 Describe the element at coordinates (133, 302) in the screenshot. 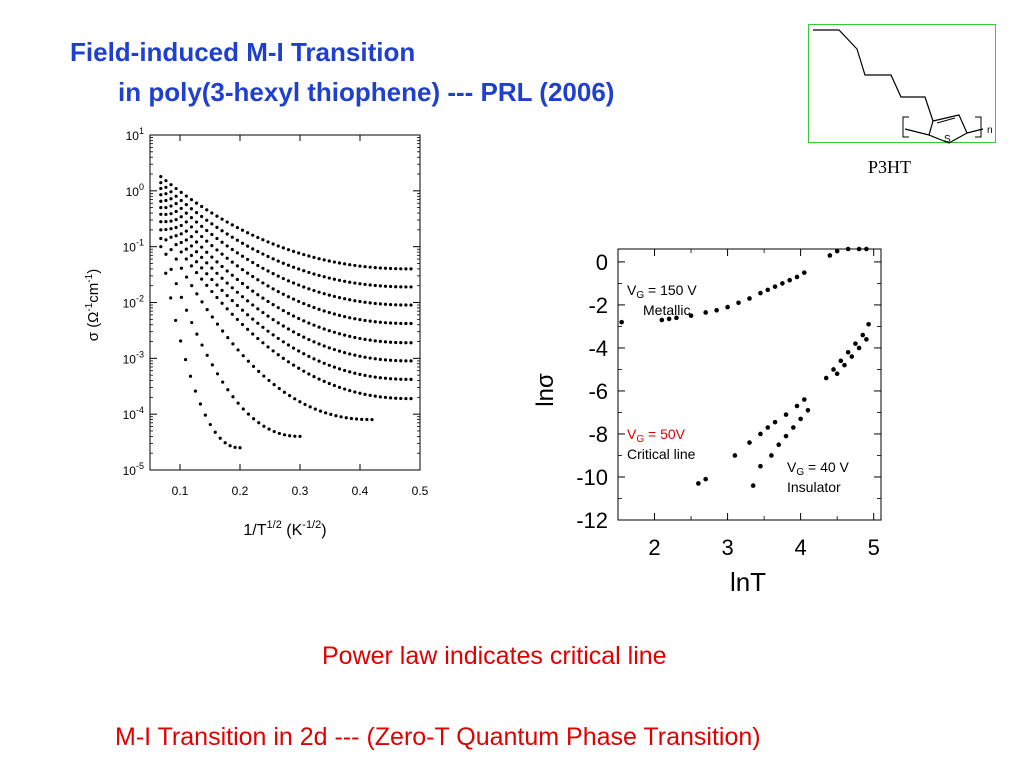

I see `y-tick-label: 10-2` at that location.